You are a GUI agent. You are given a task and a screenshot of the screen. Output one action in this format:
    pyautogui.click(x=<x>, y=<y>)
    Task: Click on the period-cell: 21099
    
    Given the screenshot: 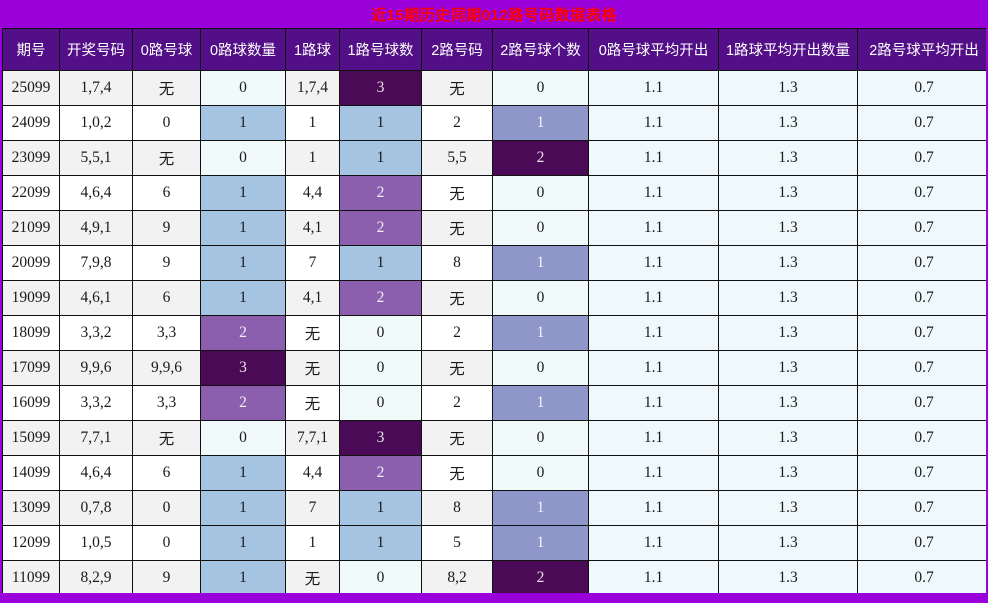 What is the action you would take?
    pyautogui.click(x=31, y=228)
    